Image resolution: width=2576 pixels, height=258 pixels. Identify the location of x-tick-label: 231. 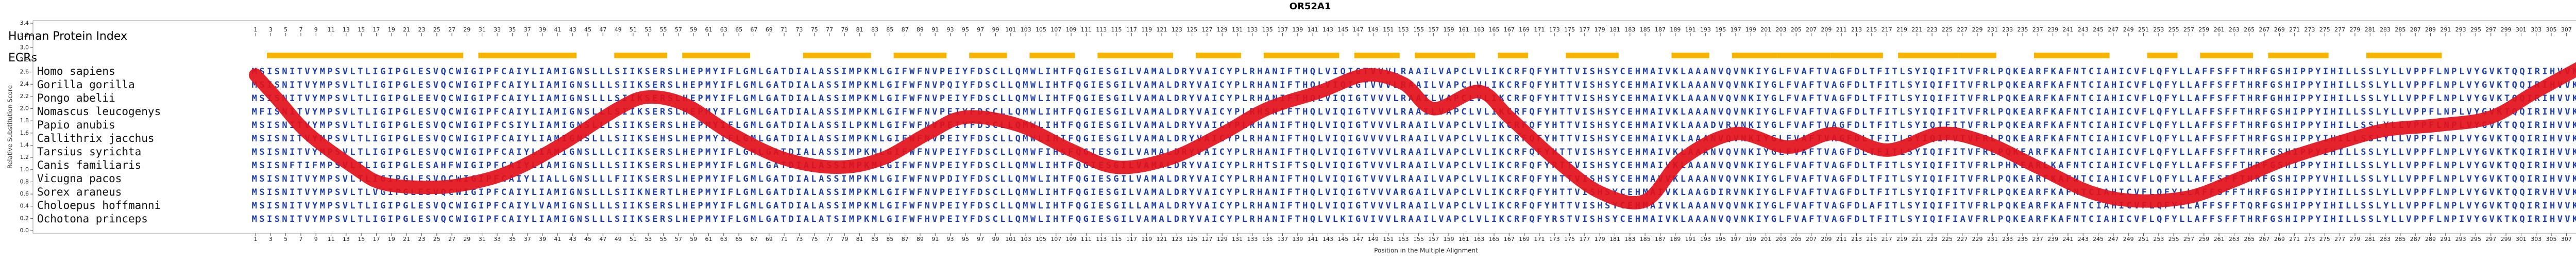
(1992, 239).